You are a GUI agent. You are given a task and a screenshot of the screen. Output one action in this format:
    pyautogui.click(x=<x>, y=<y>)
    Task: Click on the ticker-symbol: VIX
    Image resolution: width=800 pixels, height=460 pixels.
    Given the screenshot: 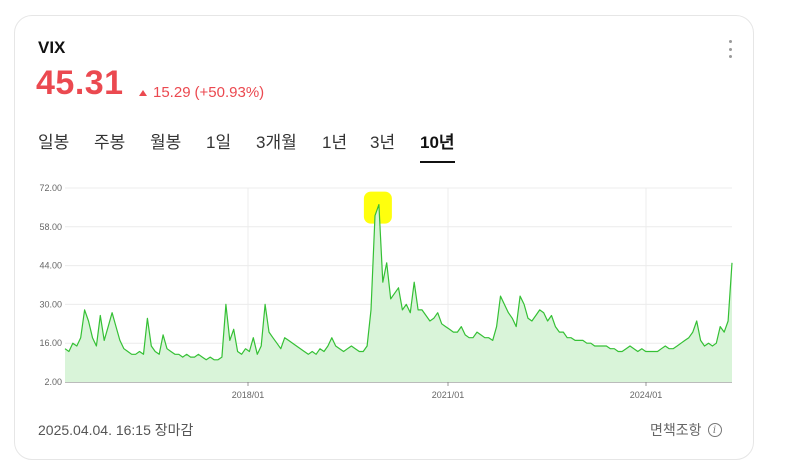 What is the action you would take?
    pyautogui.click(x=52, y=47)
    